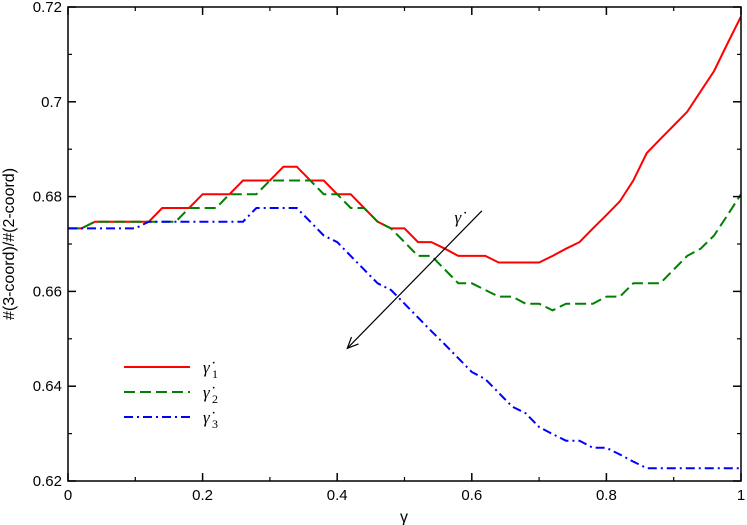 This screenshot has width=747, height=525. What do you see at coordinates (171, 394) in the screenshot?
I see `legend: γ̇ 1γ̇ 2γ̇ 3` at bounding box center [171, 394].